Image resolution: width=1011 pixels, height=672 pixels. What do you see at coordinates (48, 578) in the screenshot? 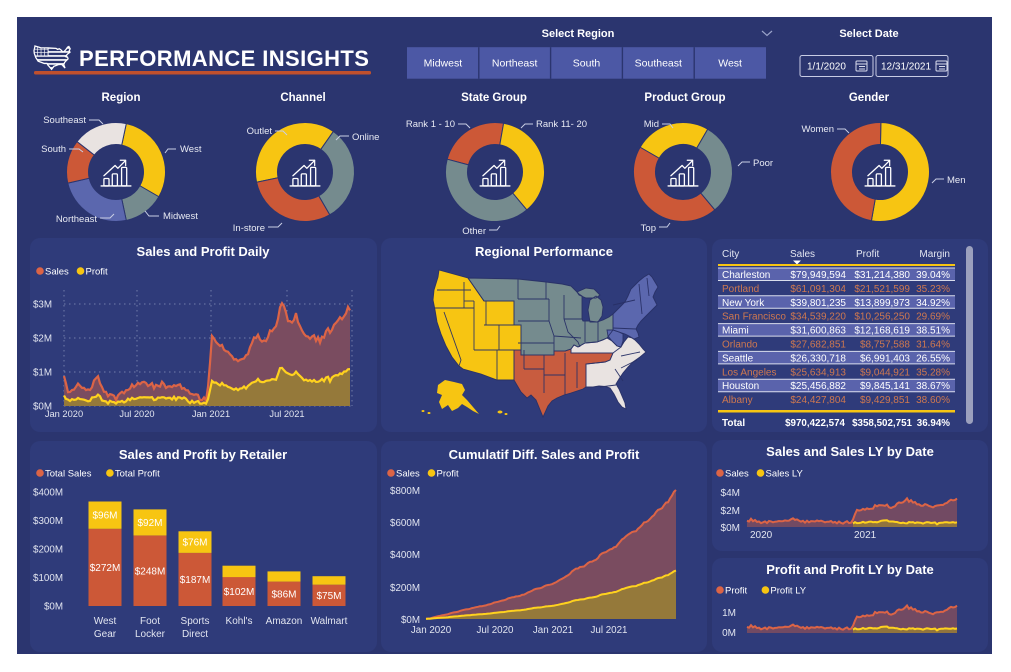
I see `svg-text: $100M` at bounding box center [48, 578].